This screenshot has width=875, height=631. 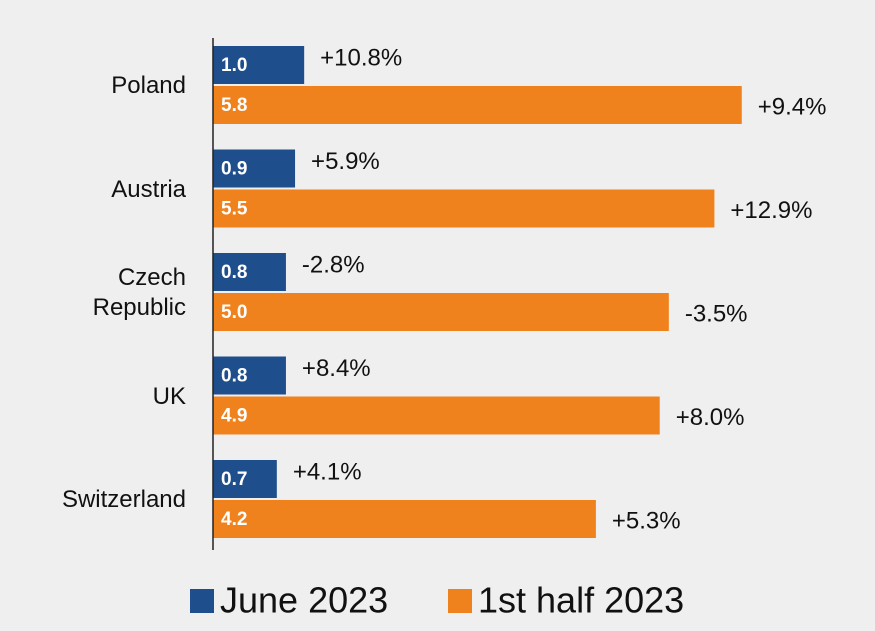 I want to click on value-label: 4.9, so click(x=234, y=416).